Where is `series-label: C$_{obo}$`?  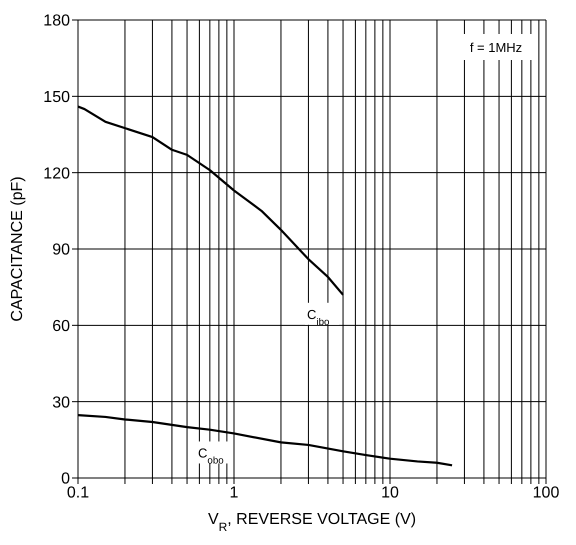 series-label: C$_{obo}$ is located at coordinates (211, 455).